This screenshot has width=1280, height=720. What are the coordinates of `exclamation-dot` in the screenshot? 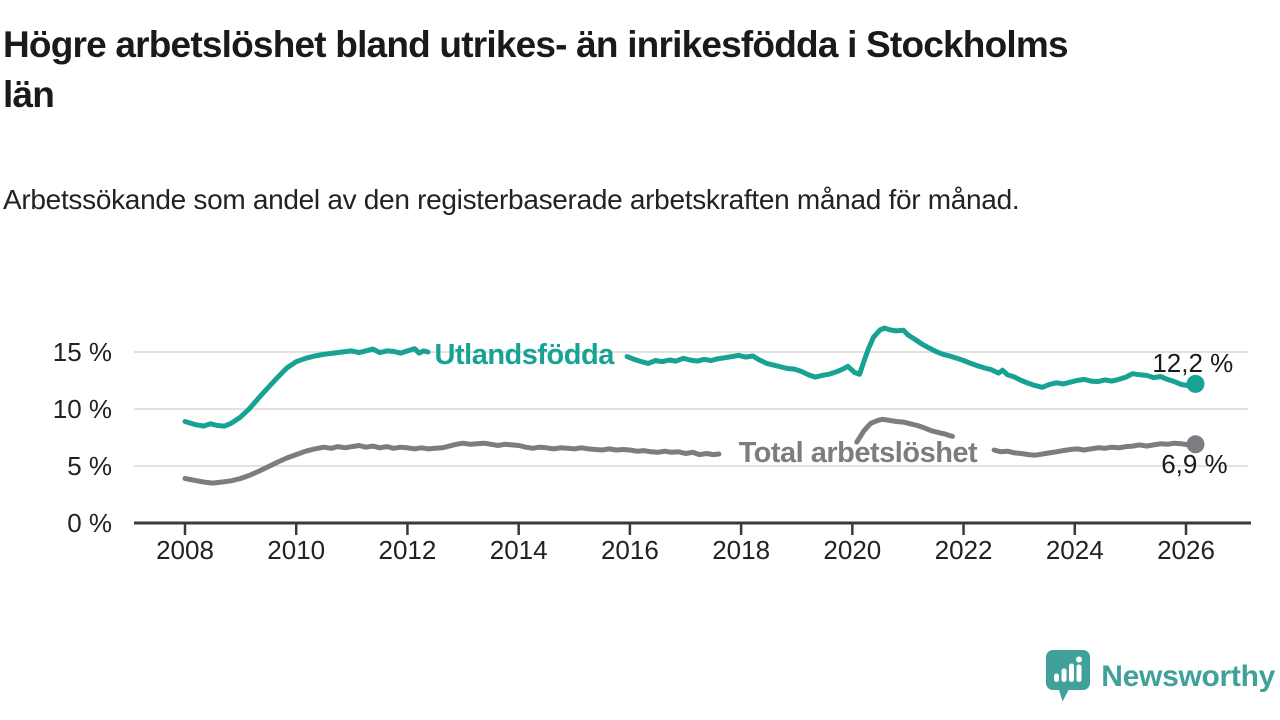 It's located at (1079, 659).